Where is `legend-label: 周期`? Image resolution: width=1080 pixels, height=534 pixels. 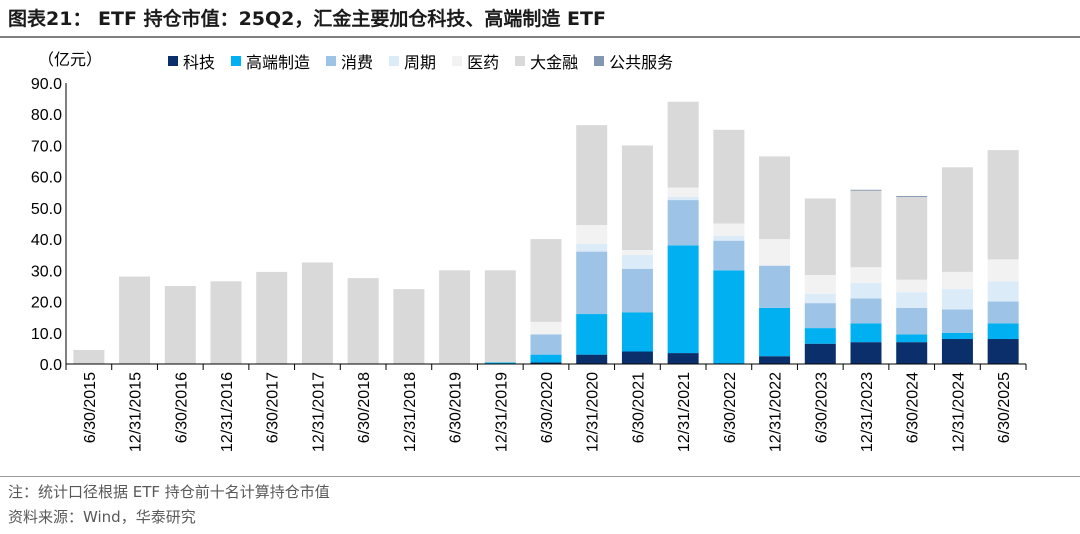
legend-label: 周期 is located at coordinates (420, 62).